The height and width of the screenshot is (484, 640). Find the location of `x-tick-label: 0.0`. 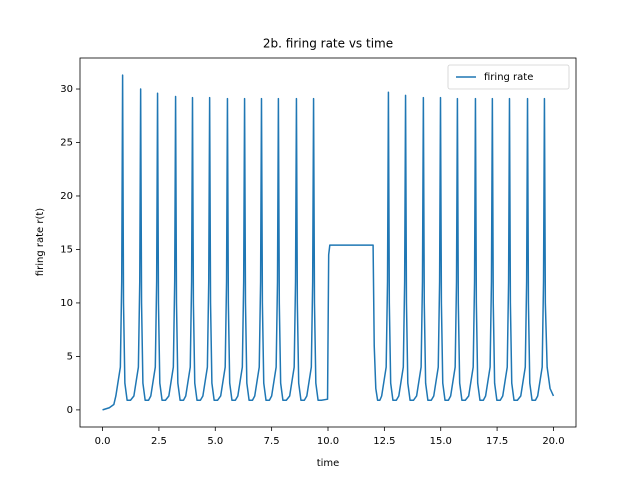

x-tick-label: 0.0 is located at coordinates (103, 441).